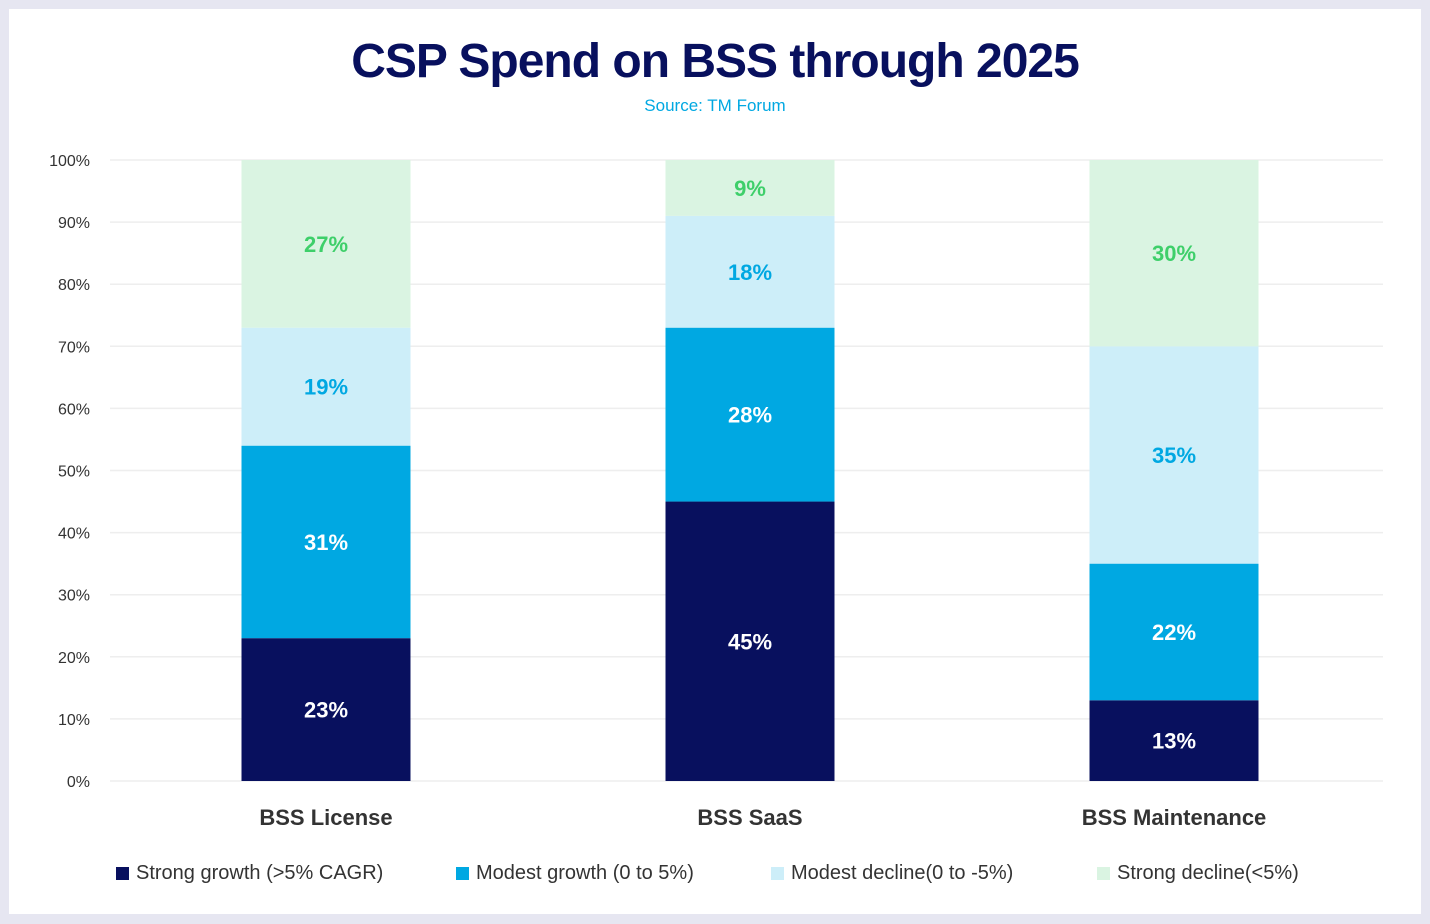  Describe the element at coordinates (74, 534) in the screenshot. I see `y-tick-label: 40%` at that location.